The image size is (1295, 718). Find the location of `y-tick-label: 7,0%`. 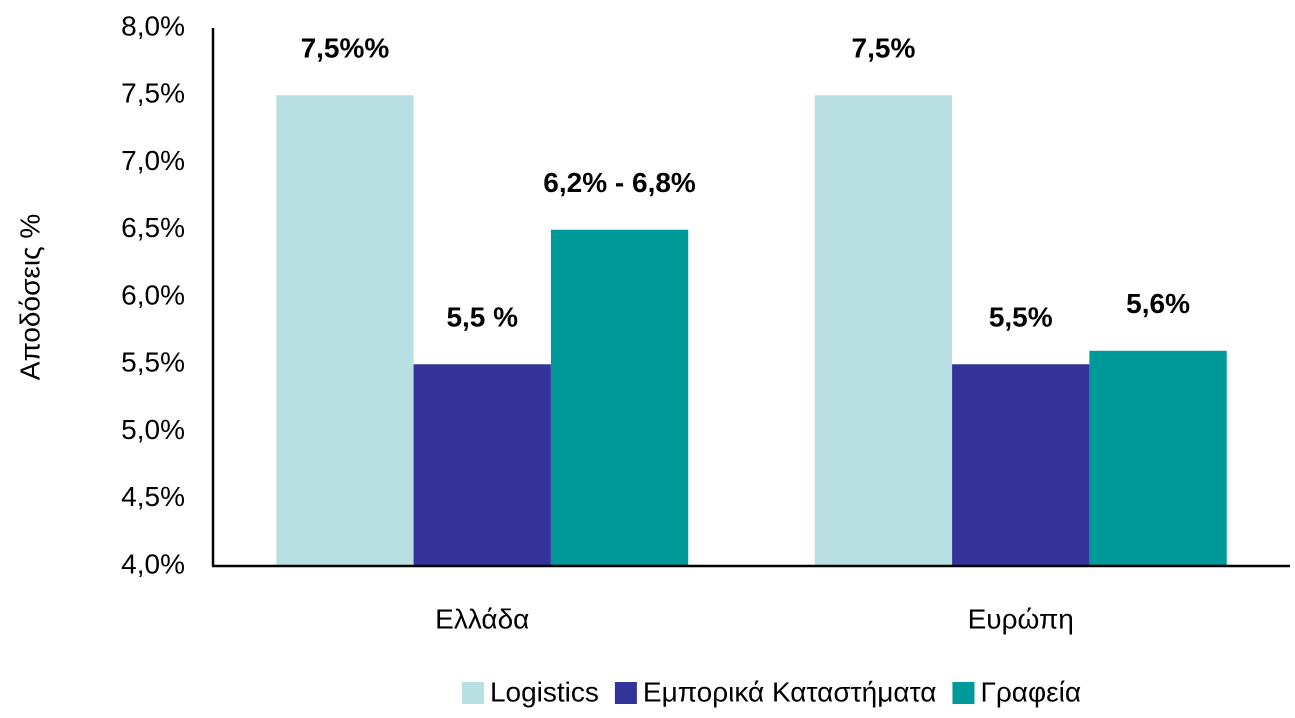

y-tick-label: 7,0% is located at coordinates (153, 160).